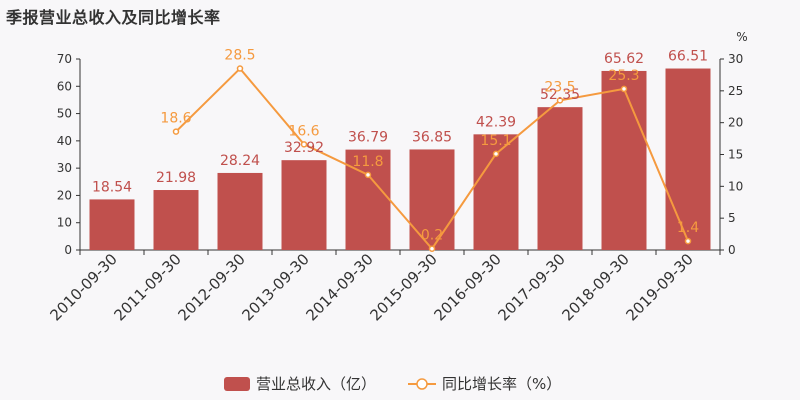 The width and height of the screenshot is (800, 400). I want to click on left-axis-tick-label: 50, so click(64, 114).